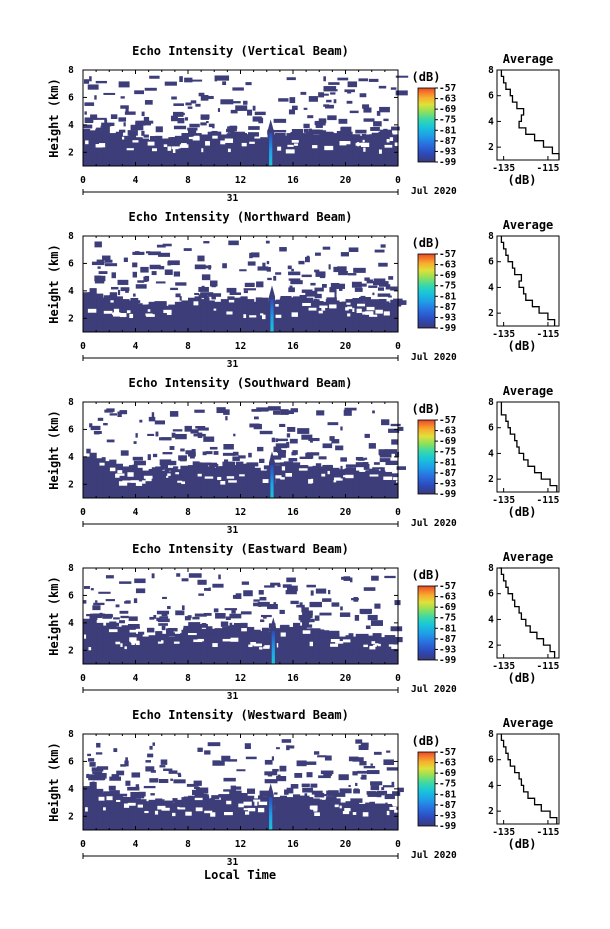  I want to click on colorbar-tick-label: -75, so click(447, 784).